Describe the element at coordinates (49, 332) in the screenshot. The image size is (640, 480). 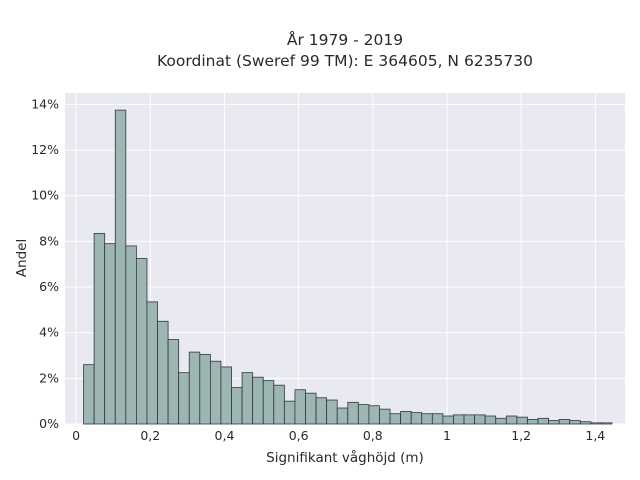
I see `y-tick-label: 4%` at that location.